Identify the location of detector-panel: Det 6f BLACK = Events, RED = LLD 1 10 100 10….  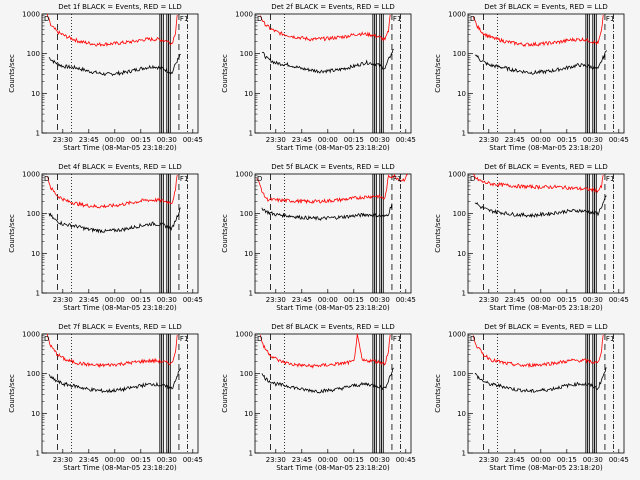
(531, 237).